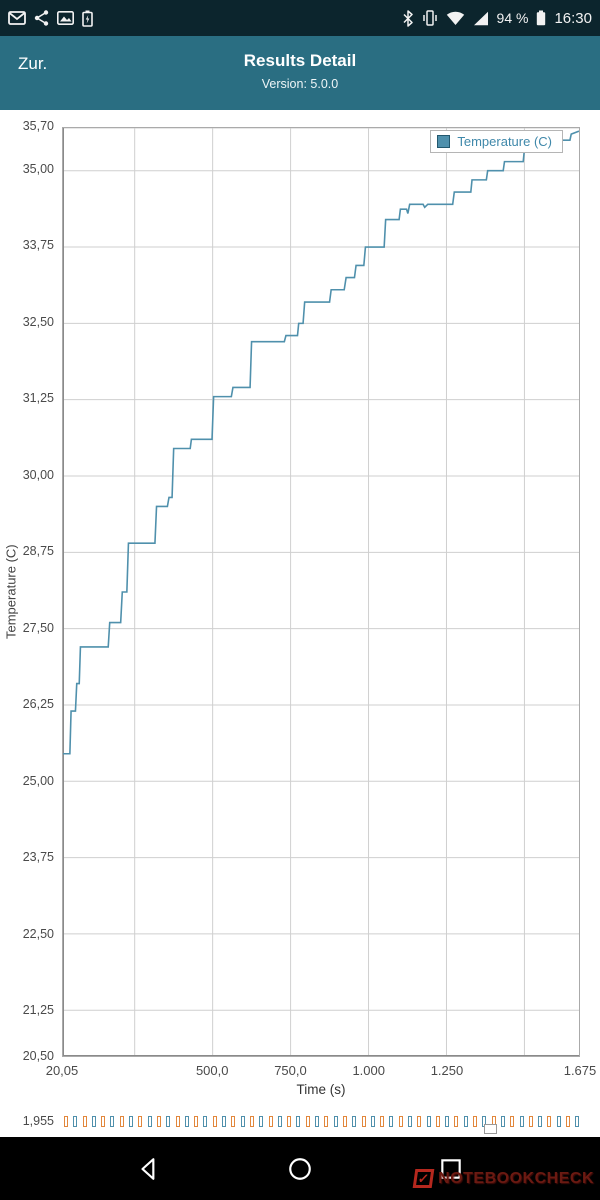  I want to click on wifi-icon, so click(455, 18).